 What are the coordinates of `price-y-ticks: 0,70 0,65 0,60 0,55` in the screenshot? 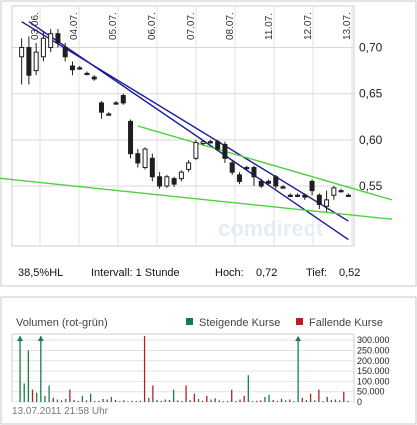 It's located at (371, 117).